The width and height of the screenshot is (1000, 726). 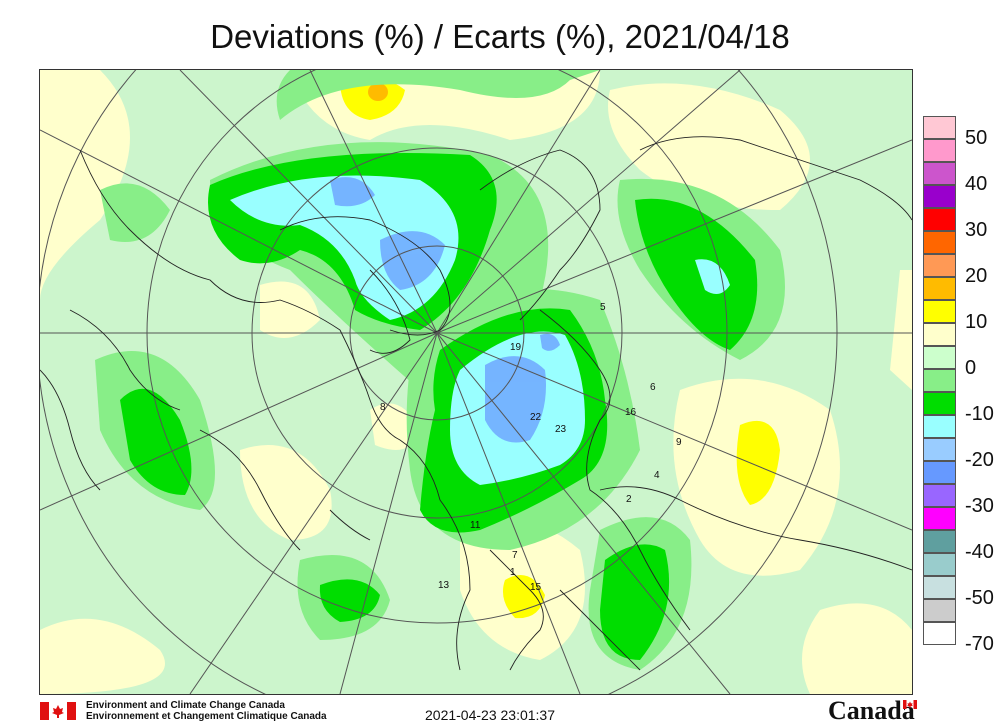 I want to click on station-label: 23, so click(x=561, y=429).